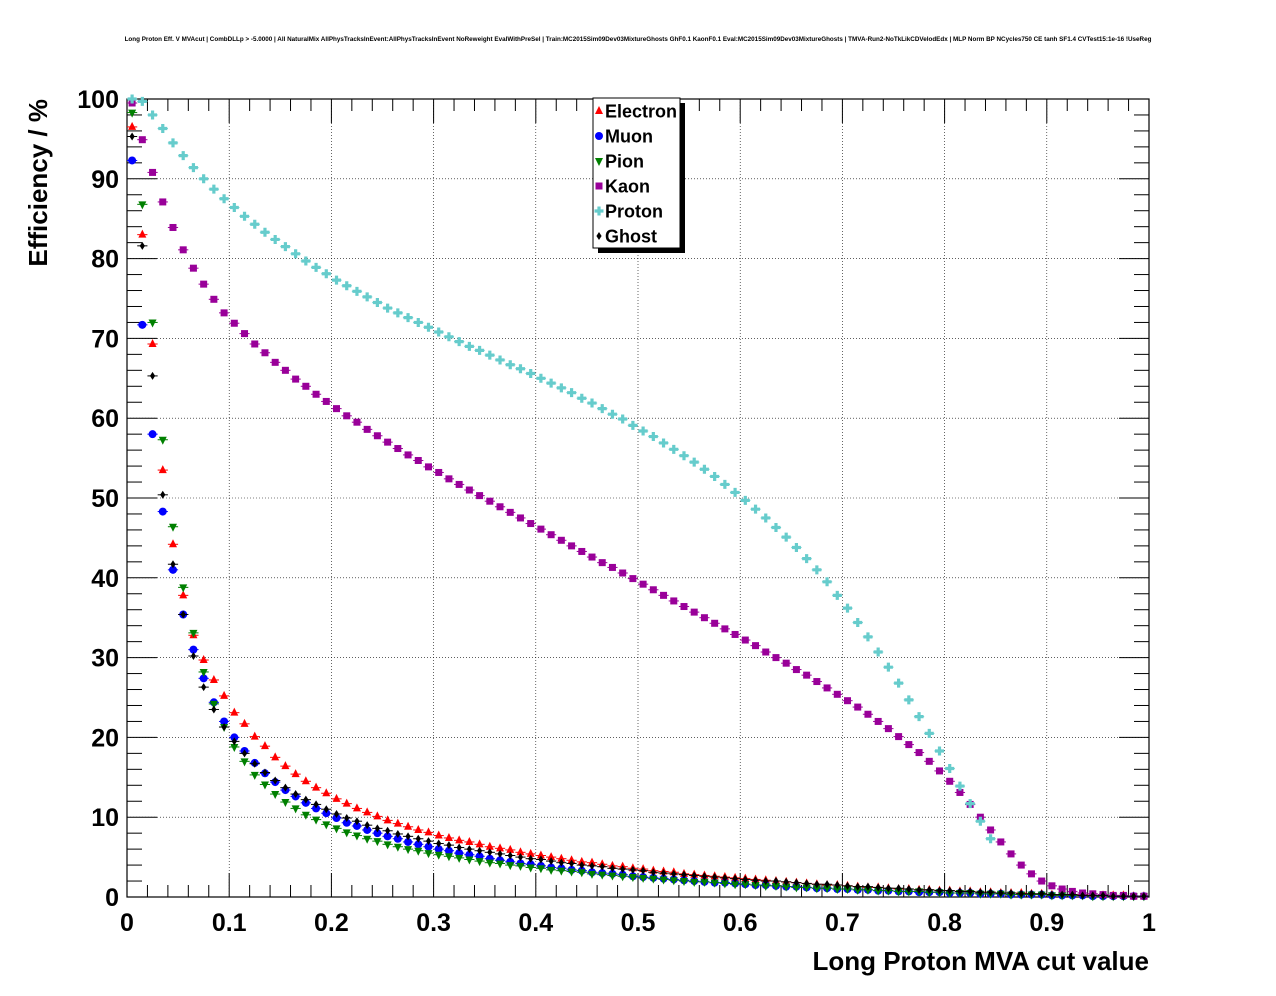 This screenshot has width=1276, height=996. I want to click on legend-label-ghost: Ghost, so click(631, 237).